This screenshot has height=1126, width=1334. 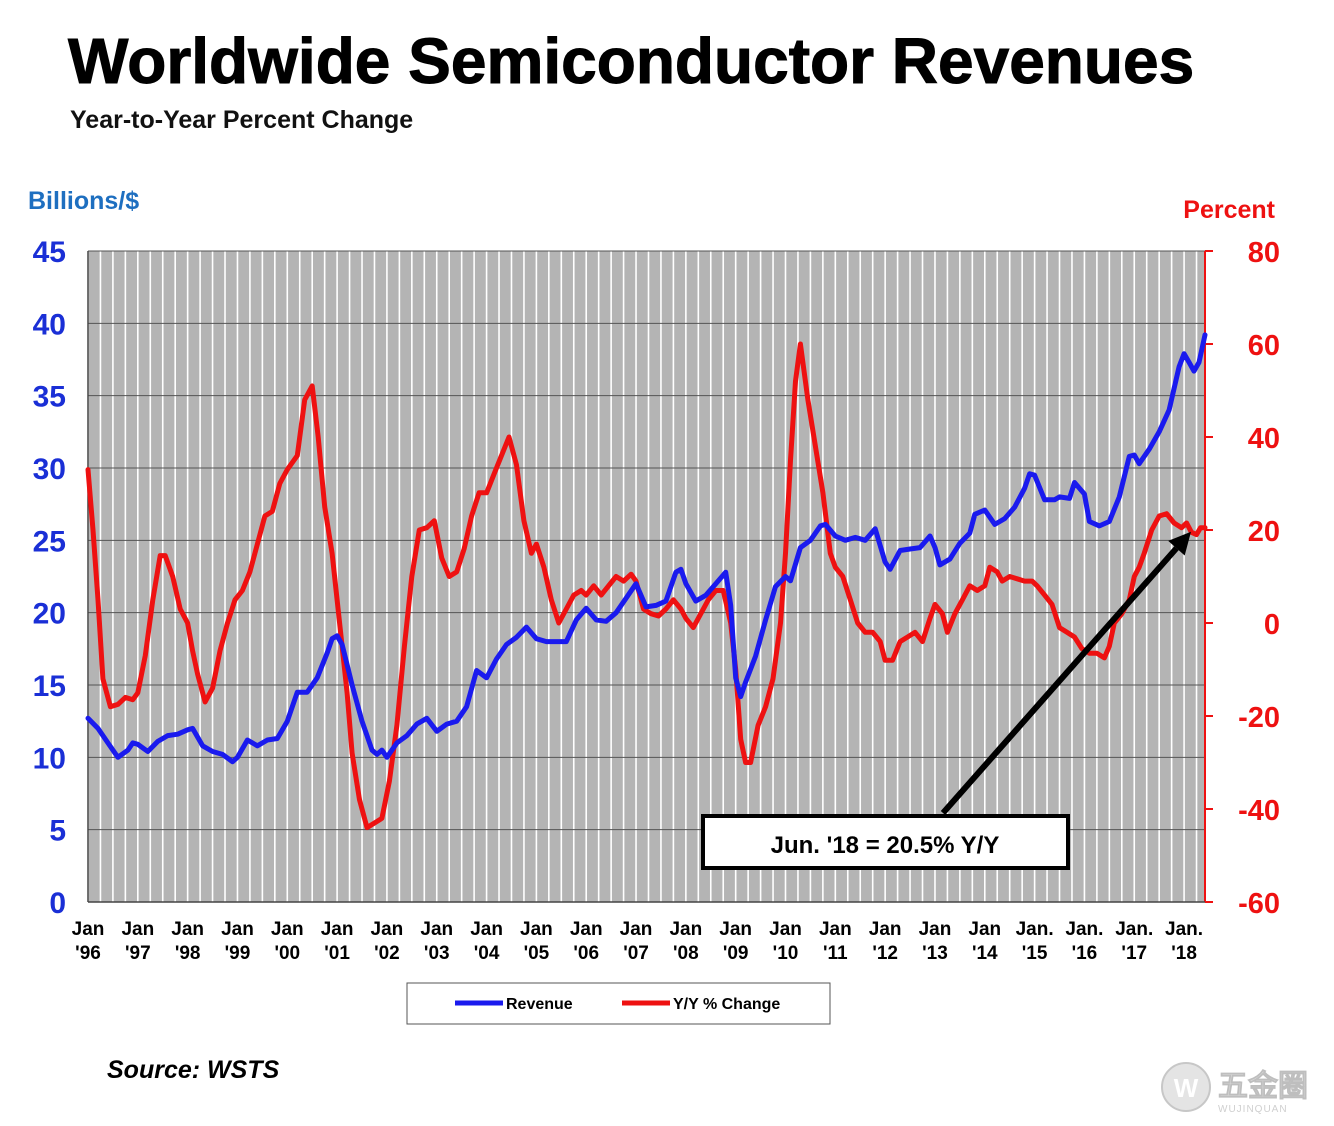 I want to click on left-tick-label: 30, so click(x=49, y=469).